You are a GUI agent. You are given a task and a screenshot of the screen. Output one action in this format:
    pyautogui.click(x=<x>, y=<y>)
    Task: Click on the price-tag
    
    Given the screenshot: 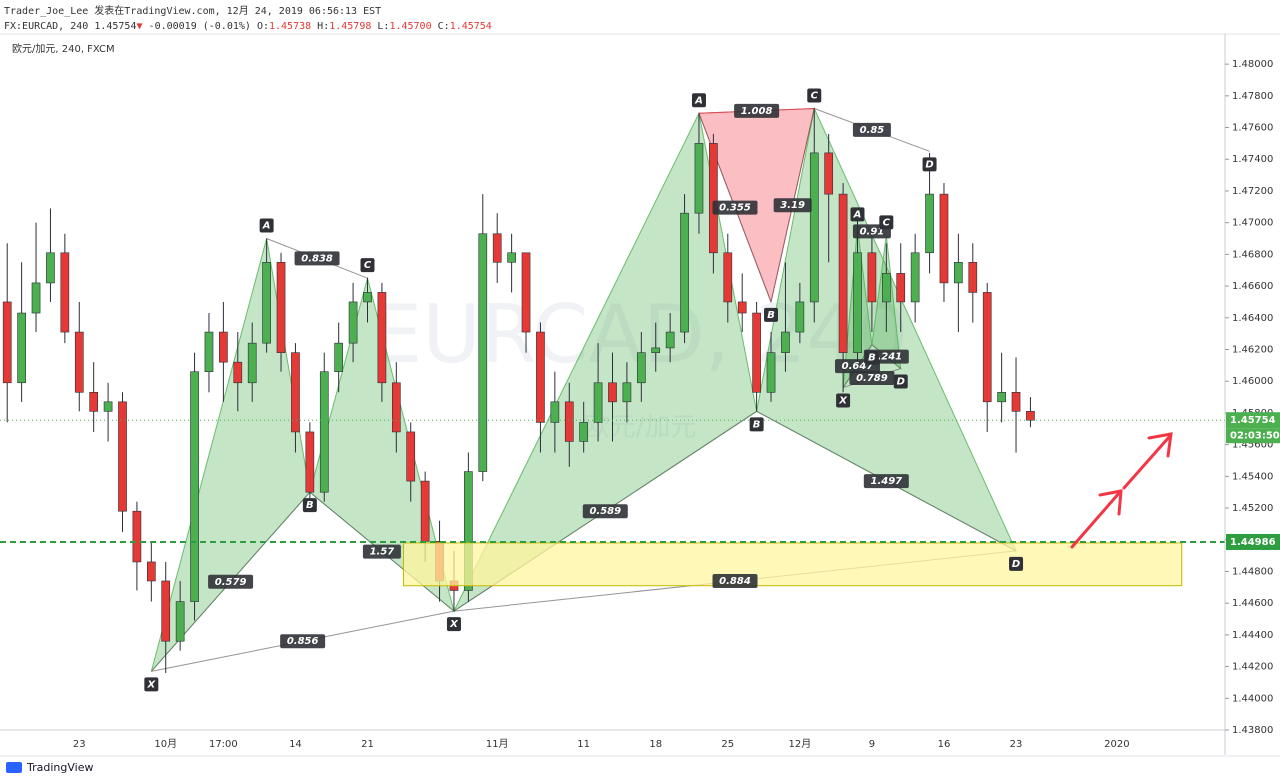 What is the action you would take?
    pyautogui.click(x=1253, y=420)
    